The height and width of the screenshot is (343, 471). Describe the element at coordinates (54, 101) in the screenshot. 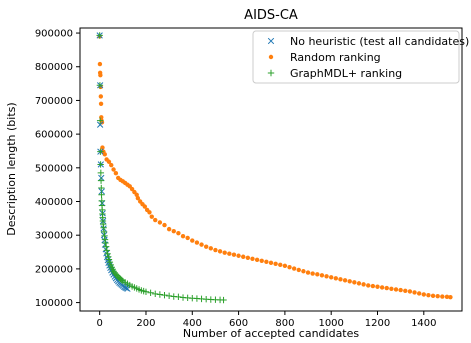

I see `y-tick-label: 700000` at that location.